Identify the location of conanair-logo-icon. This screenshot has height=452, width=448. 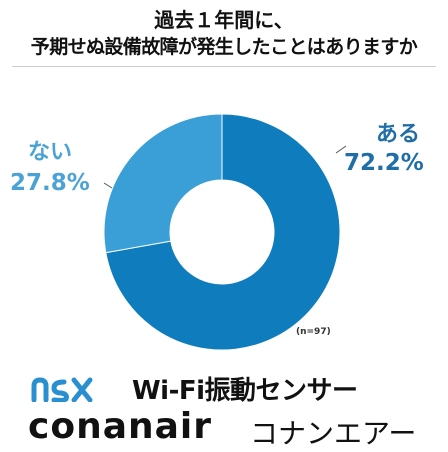
(62, 389).